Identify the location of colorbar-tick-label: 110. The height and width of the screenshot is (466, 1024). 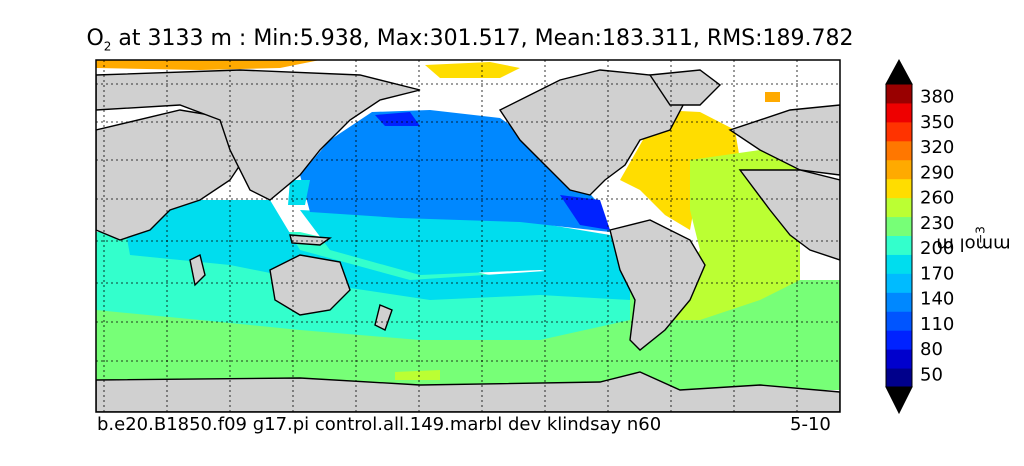
(937, 324).